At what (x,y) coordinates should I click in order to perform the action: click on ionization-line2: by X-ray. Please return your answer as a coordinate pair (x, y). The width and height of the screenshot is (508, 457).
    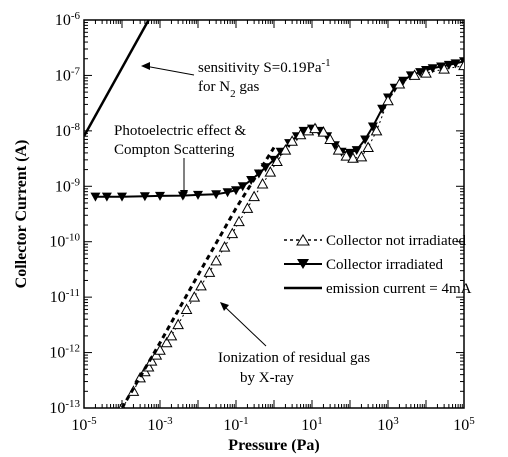
    Looking at the image, I should click on (267, 378).